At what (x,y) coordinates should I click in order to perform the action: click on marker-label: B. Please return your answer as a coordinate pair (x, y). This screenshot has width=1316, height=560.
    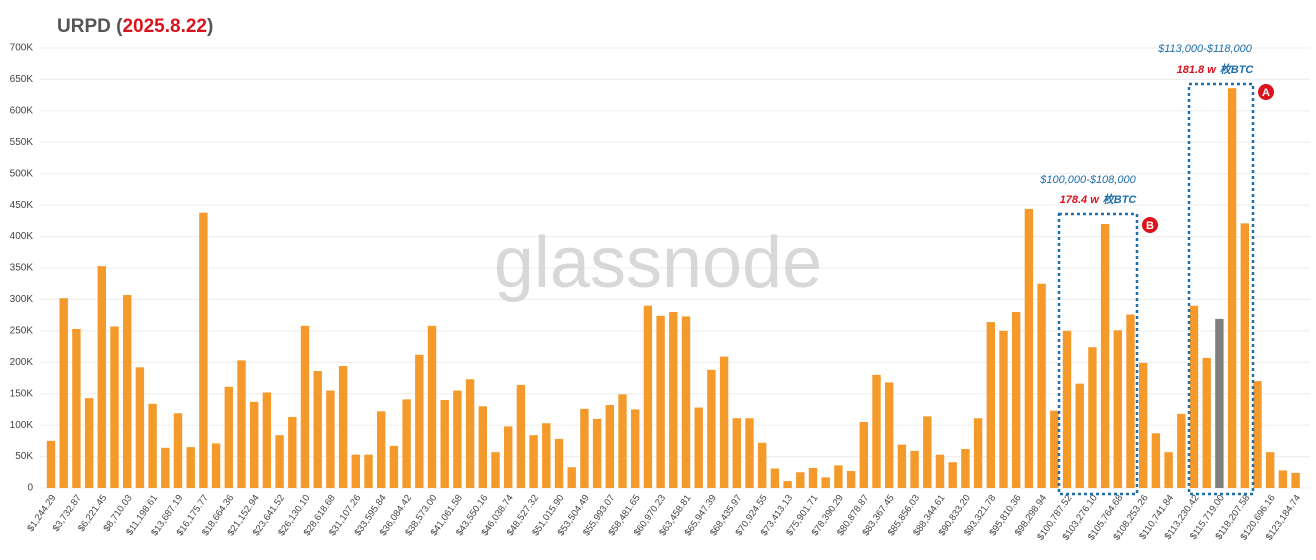
    Looking at the image, I should click on (1150, 226).